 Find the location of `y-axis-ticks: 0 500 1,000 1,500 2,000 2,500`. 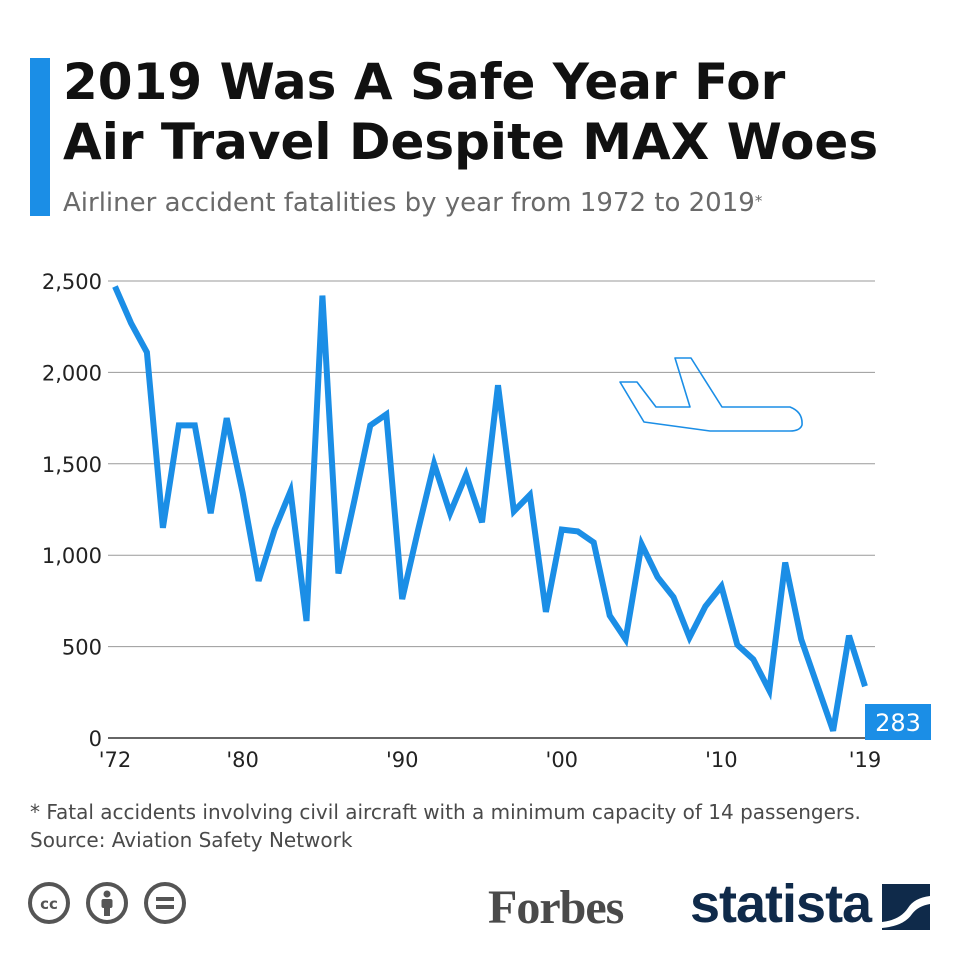

y-axis-ticks: 0 500 1,000 1,500 2,000 2,500 is located at coordinates (72, 510).